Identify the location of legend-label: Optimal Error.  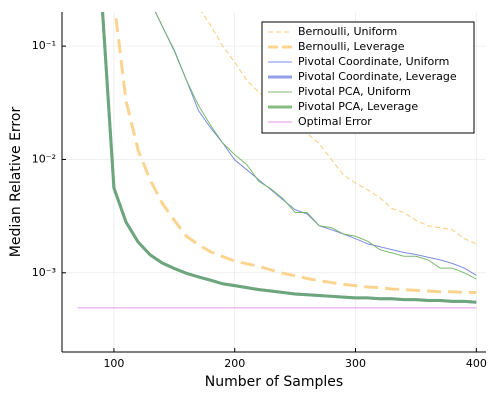
(335, 121).